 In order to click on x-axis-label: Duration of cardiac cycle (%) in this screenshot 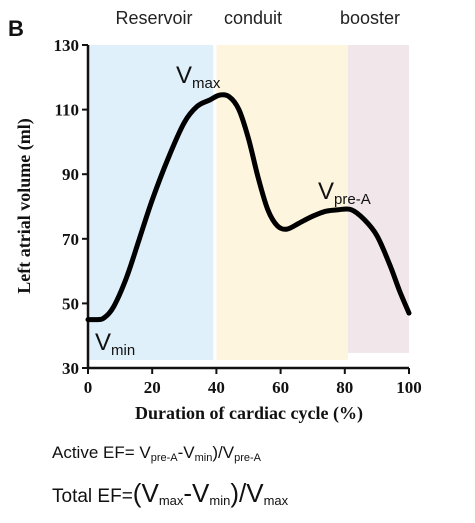, I will do `click(249, 413)`.